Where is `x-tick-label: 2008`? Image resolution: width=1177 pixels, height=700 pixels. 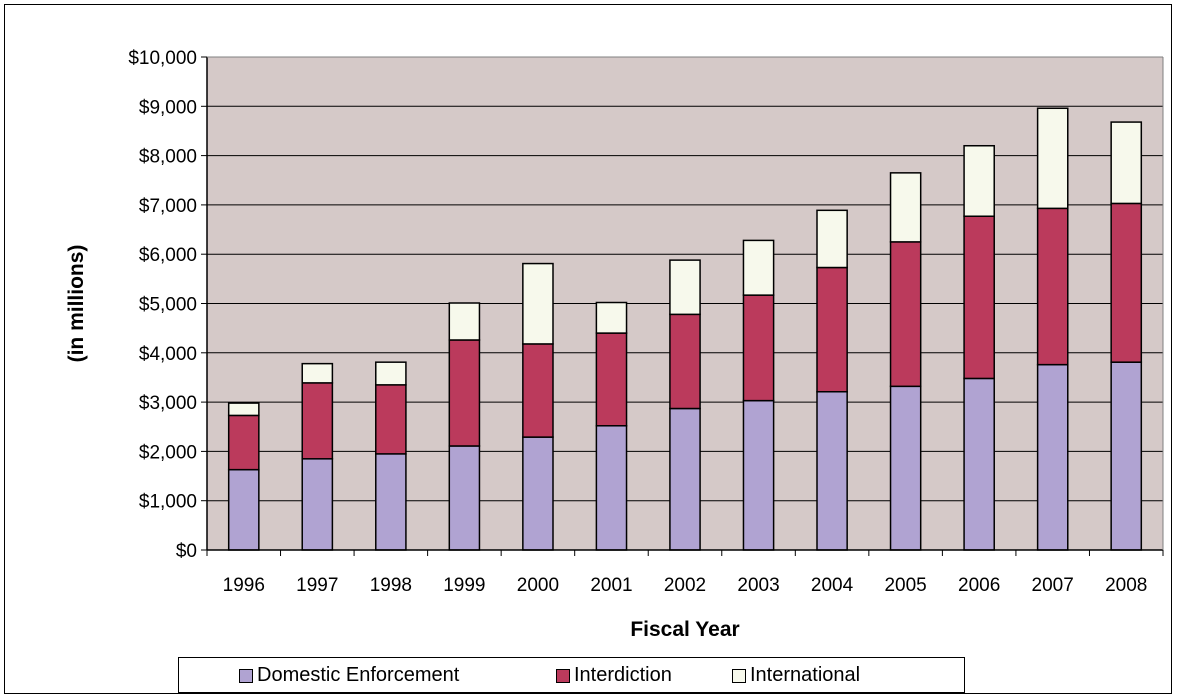 x-tick-label: 2008 is located at coordinates (1126, 585).